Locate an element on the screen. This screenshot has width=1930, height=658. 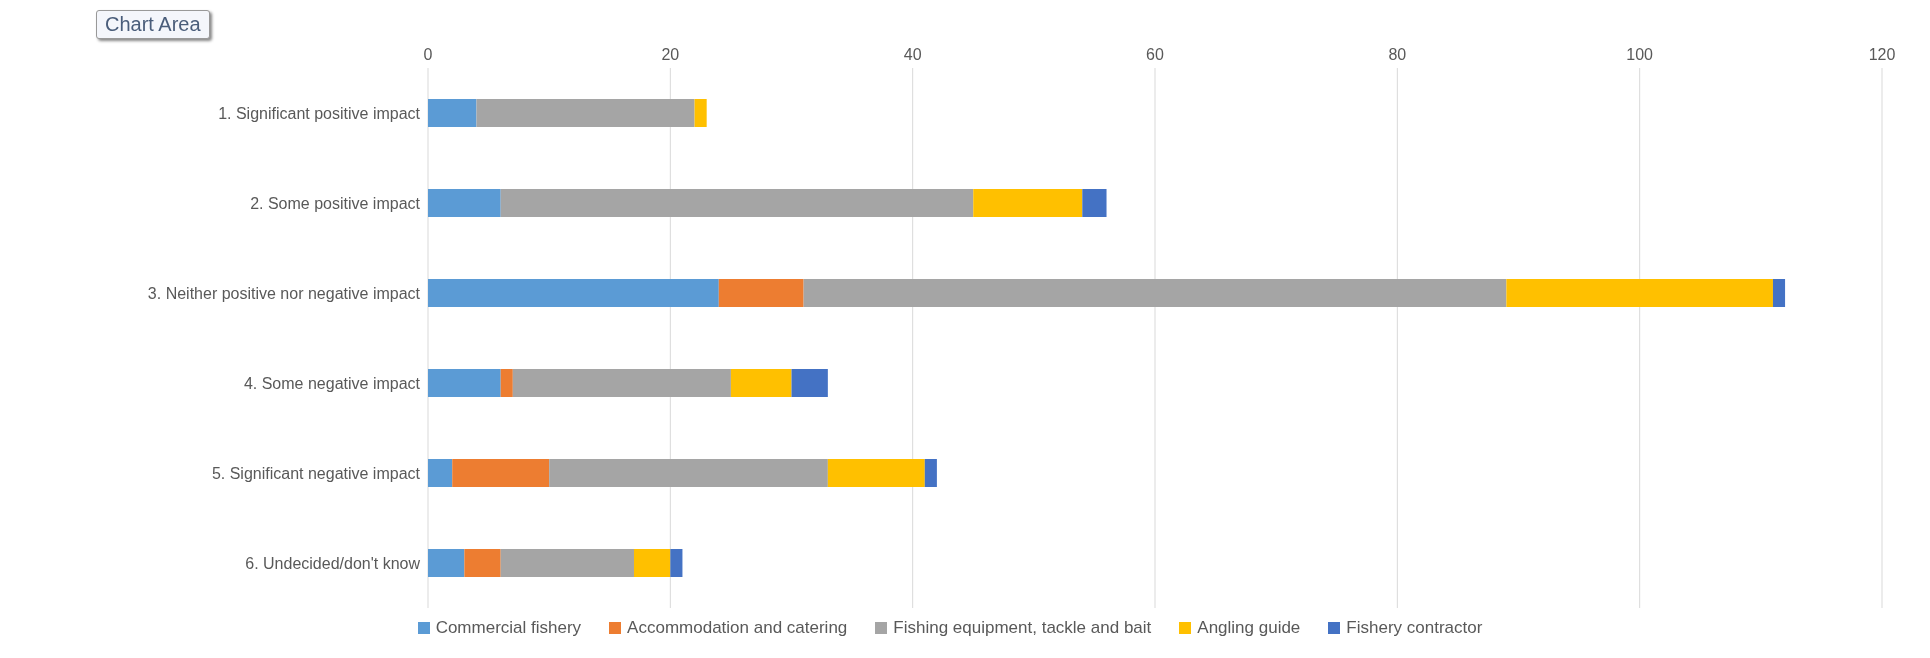
legend-label: Accommodation and catering is located at coordinates (737, 628).